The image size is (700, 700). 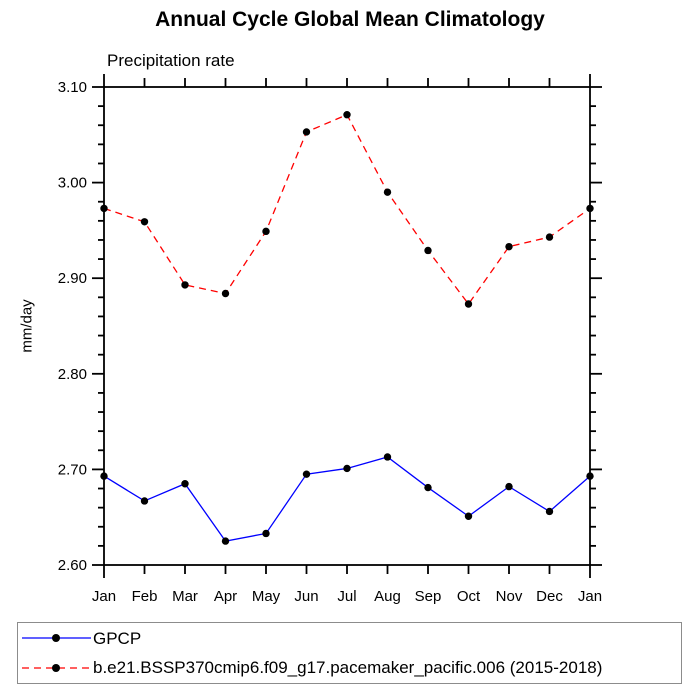 I want to click on legend-item-gpcp: GPCP, so click(x=349, y=638).